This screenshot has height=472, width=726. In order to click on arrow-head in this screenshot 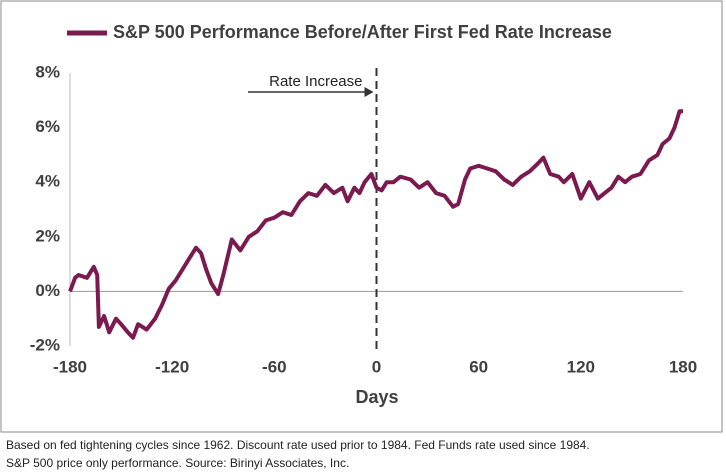, I will do `click(369, 92)`.